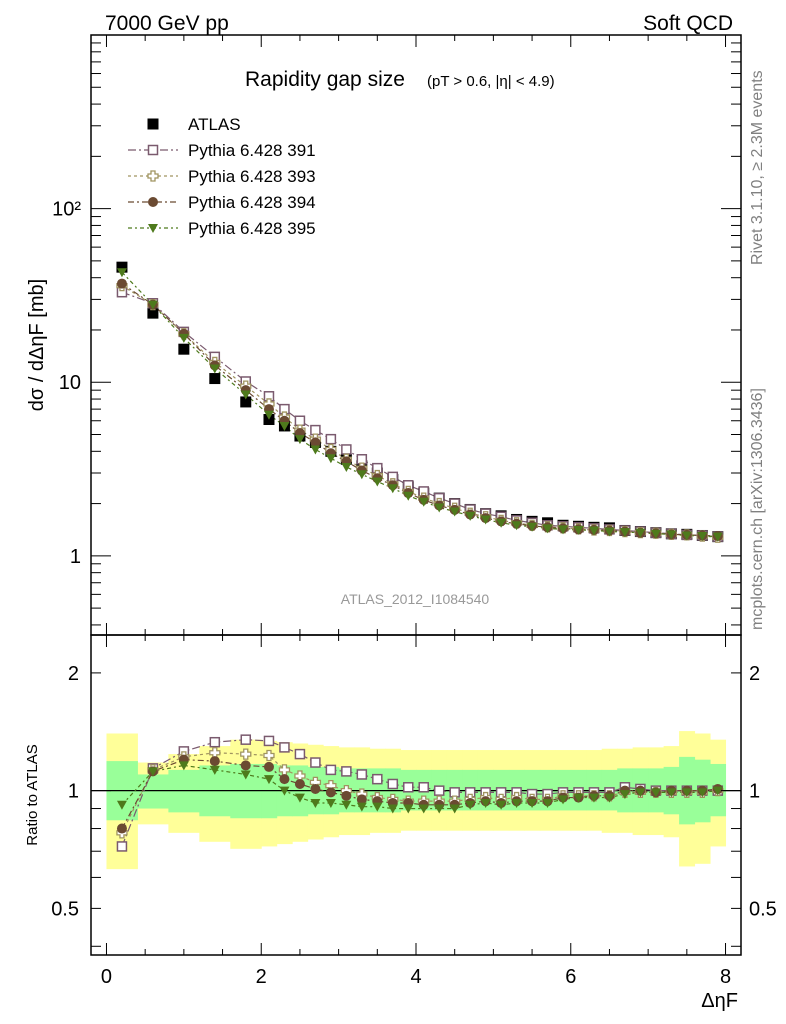  Describe the element at coordinates (75, 557) in the screenshot. I see `y-tick-label: 1` at that location.